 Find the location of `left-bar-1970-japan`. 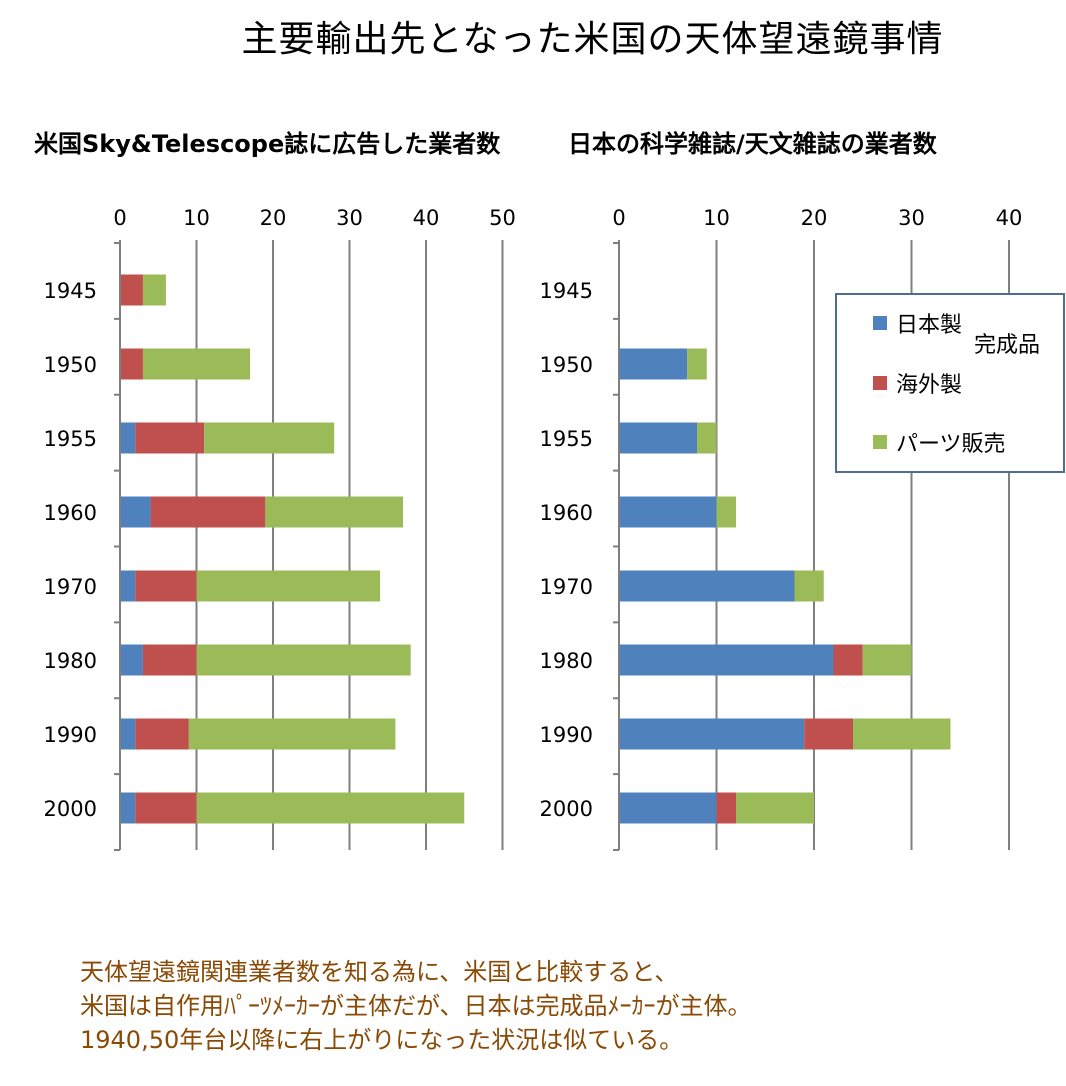

left-bar-1970-japan is located at coordinates (128, 586).